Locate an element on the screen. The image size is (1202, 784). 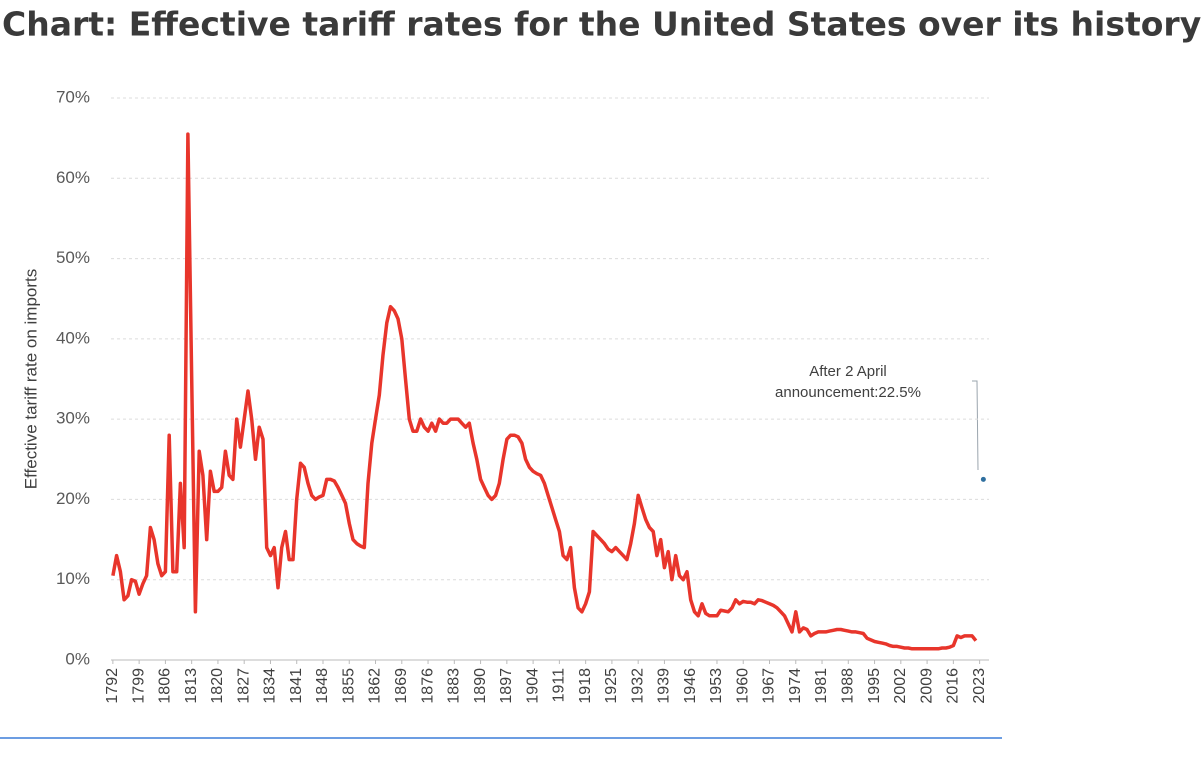
x-tick-label: 1897 is located at coordinates (506, 686).